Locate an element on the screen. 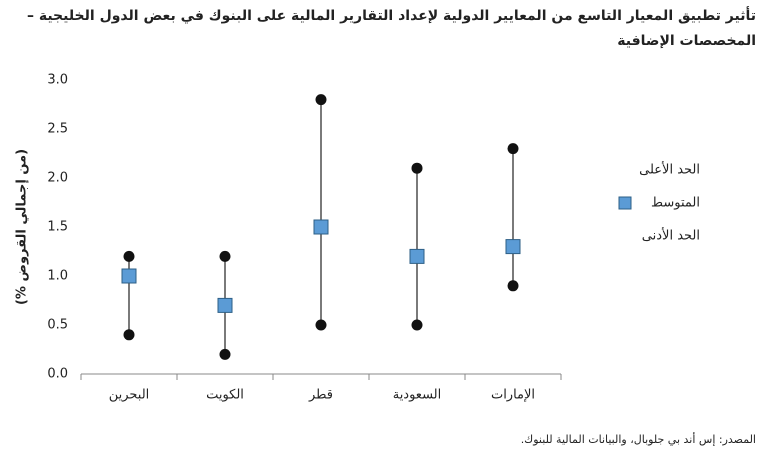 The image size is (770, 457). y-tick-label: 3.0 is located at coordinates (57, 80).